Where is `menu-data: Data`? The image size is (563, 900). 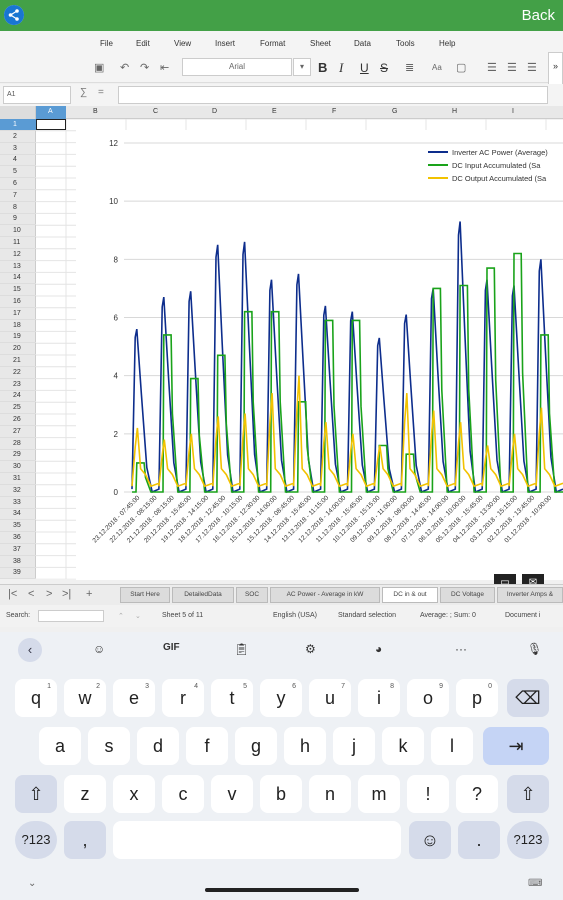 menu-data: Data is located at coordinates (362, 43).